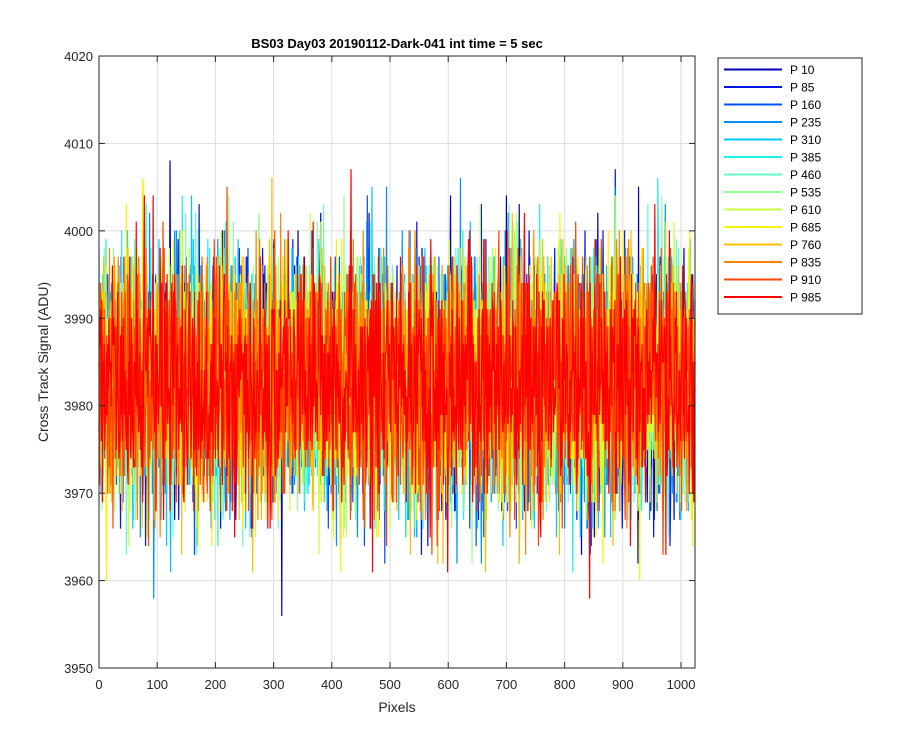 Image resolution: width=900 pixels, height=750 pixels. Describe the element at coordinates (805, 123) in the screenshot. I see `legend-label: P 235` at that location.